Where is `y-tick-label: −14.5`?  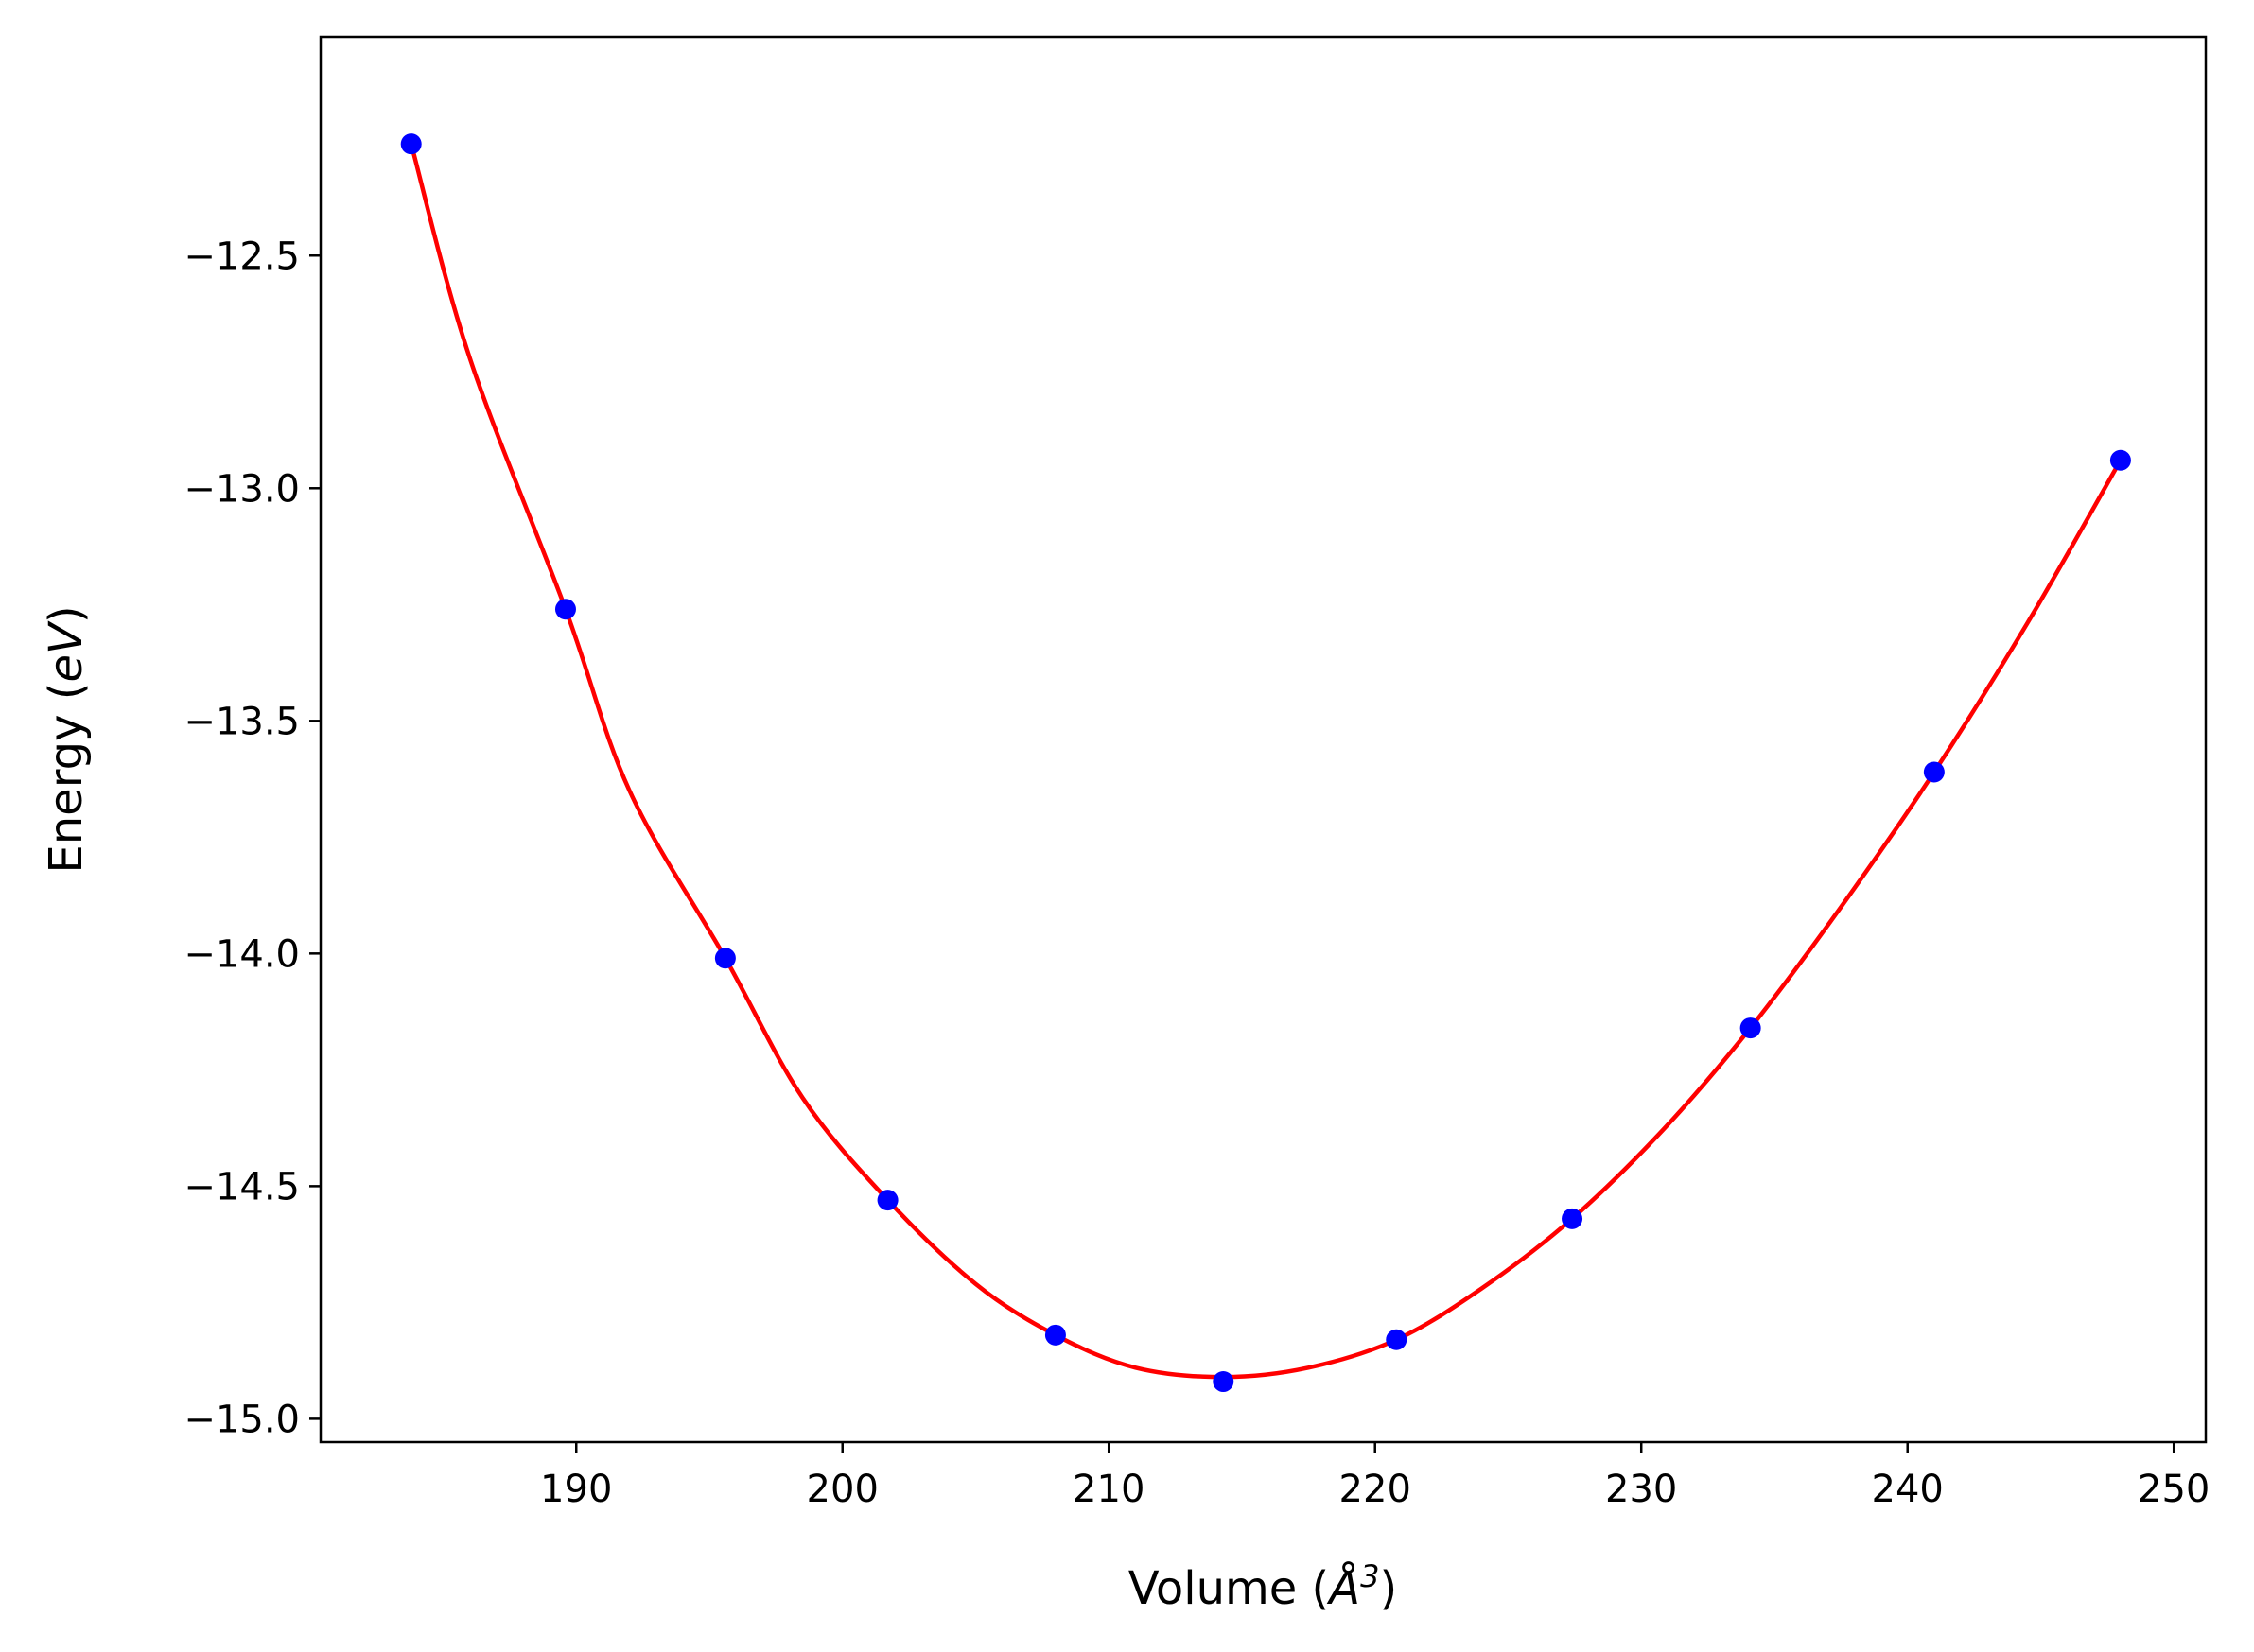 y-tick-label: −14.5 is located at coordinates (242, 1187).